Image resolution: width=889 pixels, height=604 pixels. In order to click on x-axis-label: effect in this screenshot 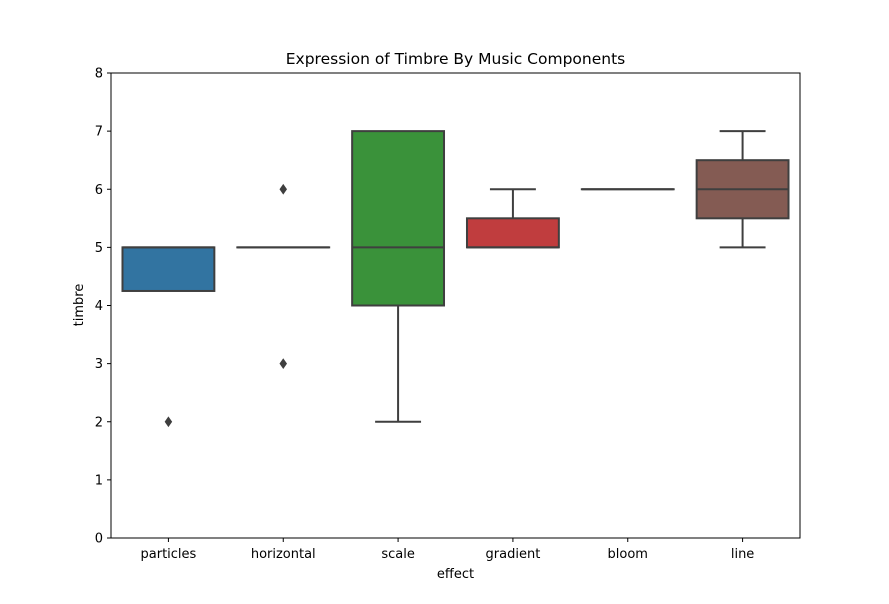, I will do `click(455, 574)`.